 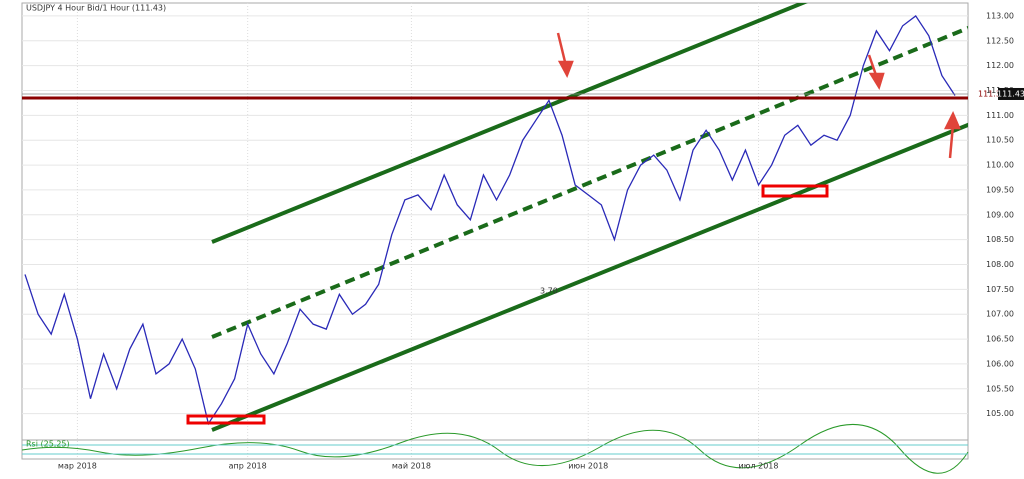 What do you see at coordinates (588, 466) in the screenshot?
I see `x-tick-label: июн 2018` at bounding box center [588, 466].